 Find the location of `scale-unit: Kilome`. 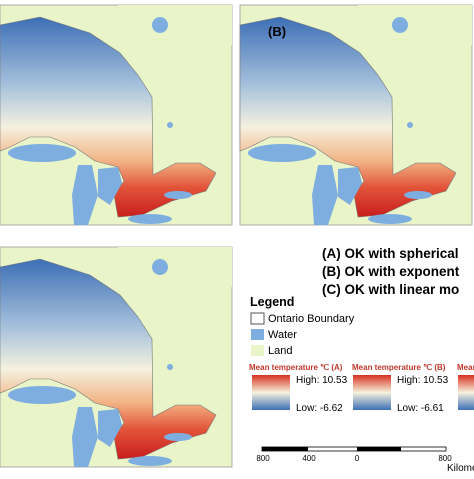

scale-unit: Kilome is located at coordinates (460, 468).